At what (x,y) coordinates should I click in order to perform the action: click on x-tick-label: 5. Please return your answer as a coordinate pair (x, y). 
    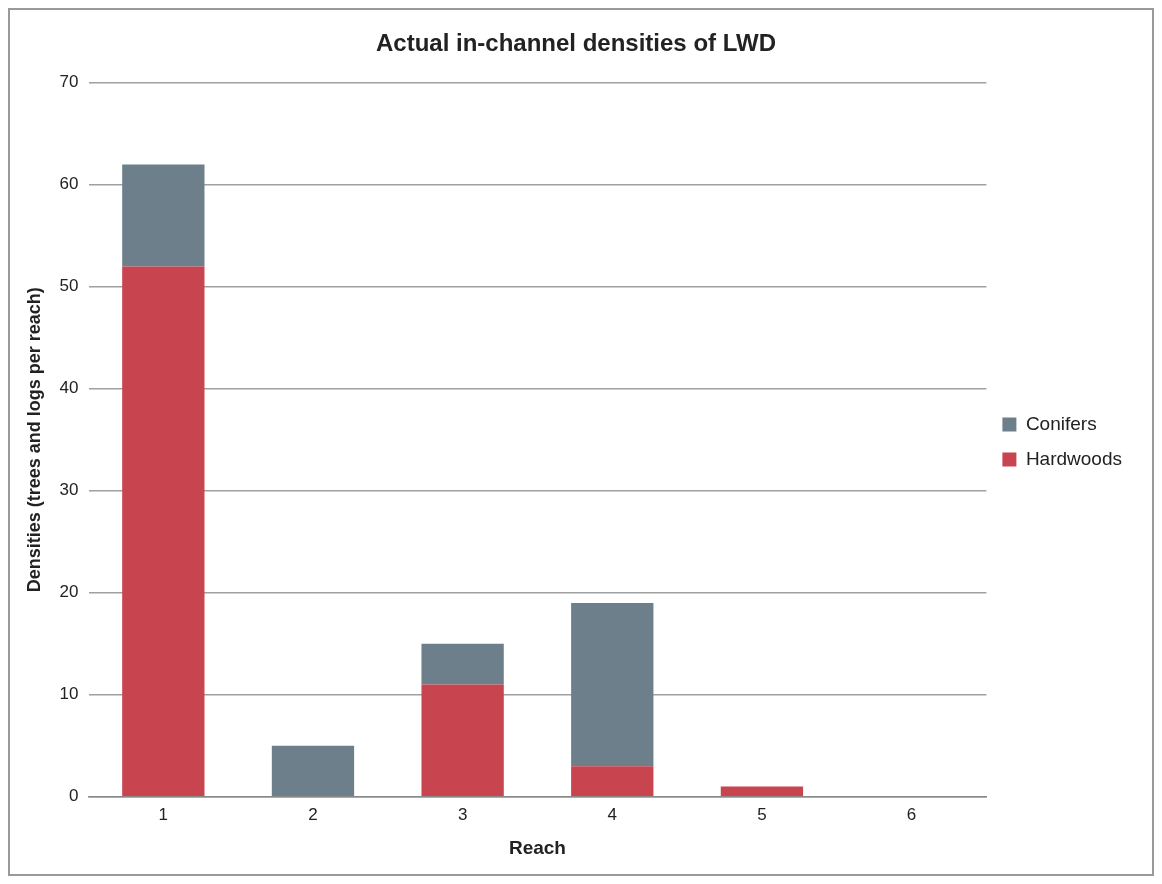
    Looking at the image, I should click on (762, 814).